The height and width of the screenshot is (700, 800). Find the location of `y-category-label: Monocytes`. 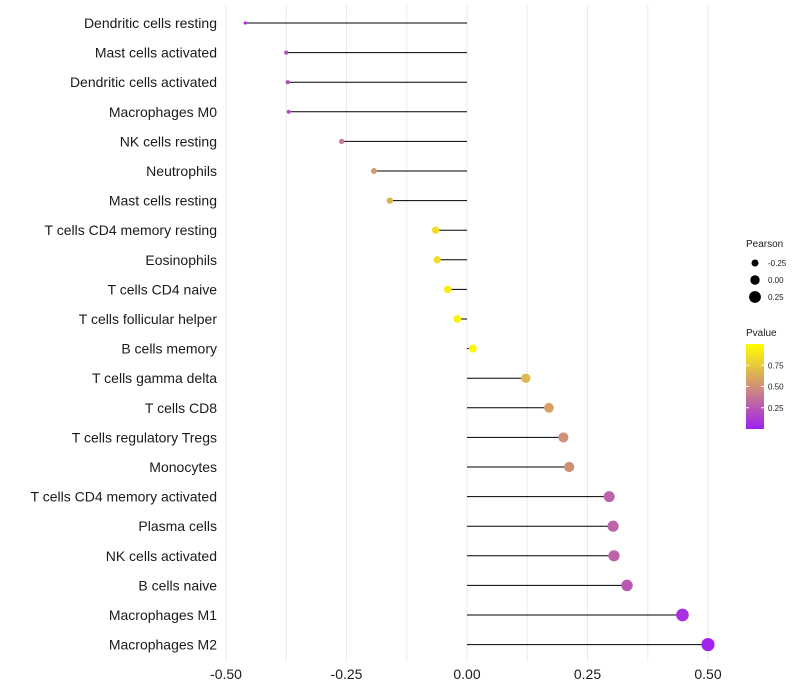

y-category-label: Monocytes is located at coordinates (183, 467).